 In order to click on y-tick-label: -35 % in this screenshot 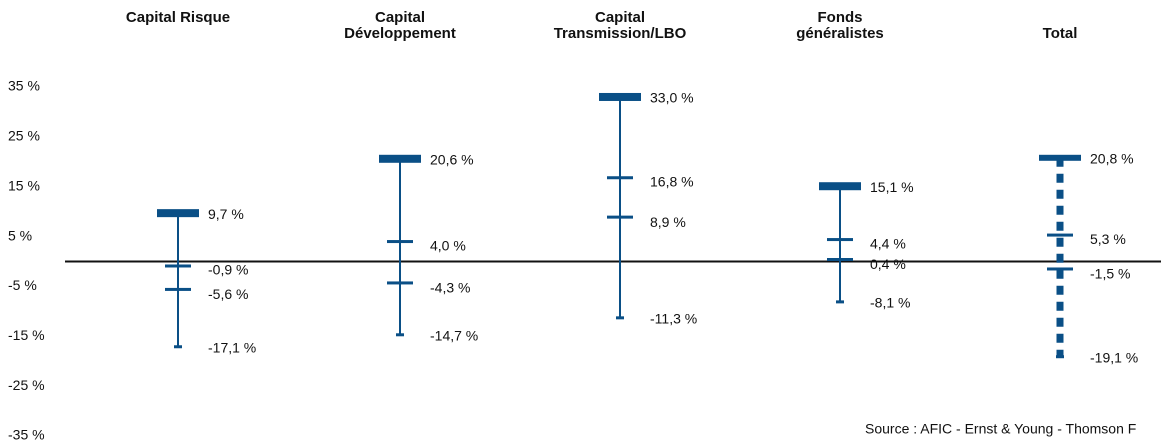, I will do `click(26, 435)`.